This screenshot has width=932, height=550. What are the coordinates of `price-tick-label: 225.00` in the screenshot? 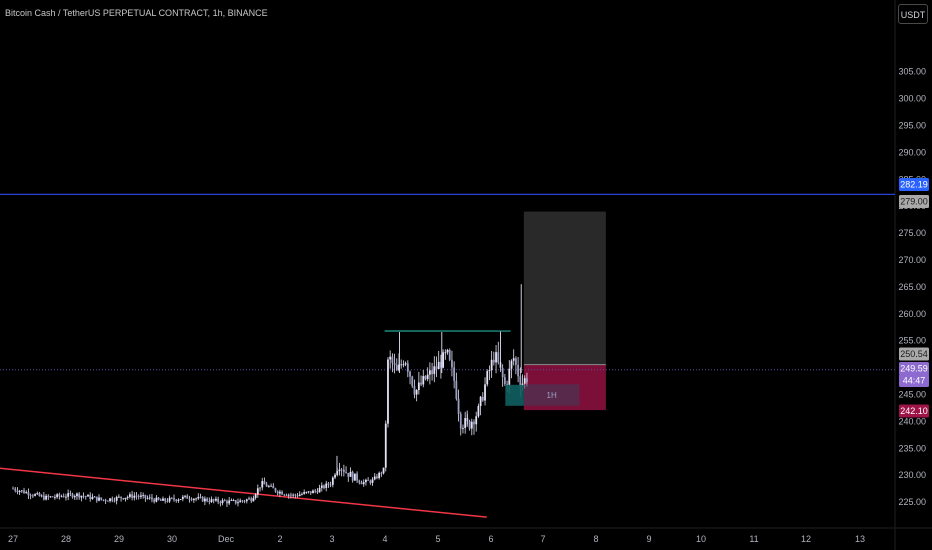 It's located at (912, 502).